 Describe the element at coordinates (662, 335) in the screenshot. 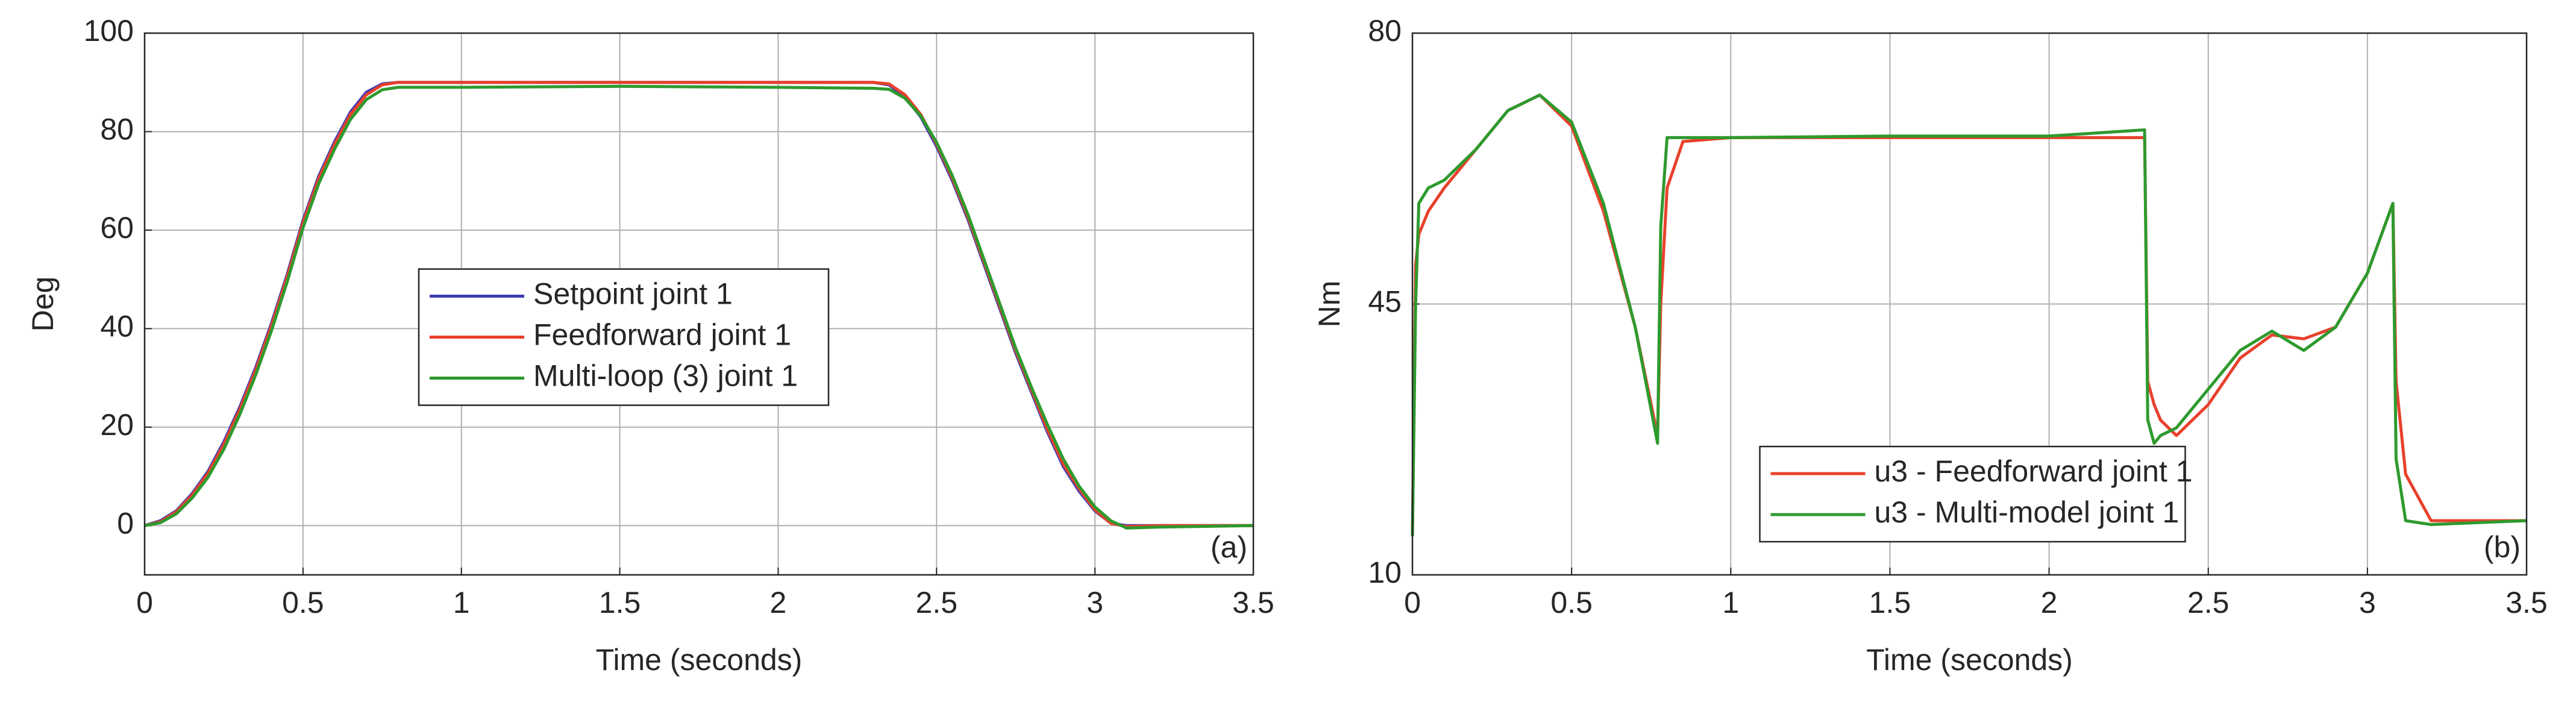

I see `legend-label: Feedforward joint 1` at that location.